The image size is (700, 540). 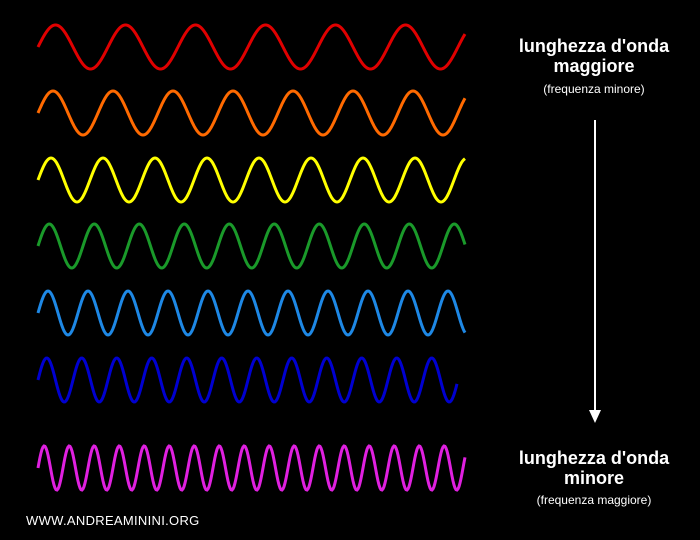 I want to click on bottom-title: lunghezza d'onda minore, so click(x=594, y=468).